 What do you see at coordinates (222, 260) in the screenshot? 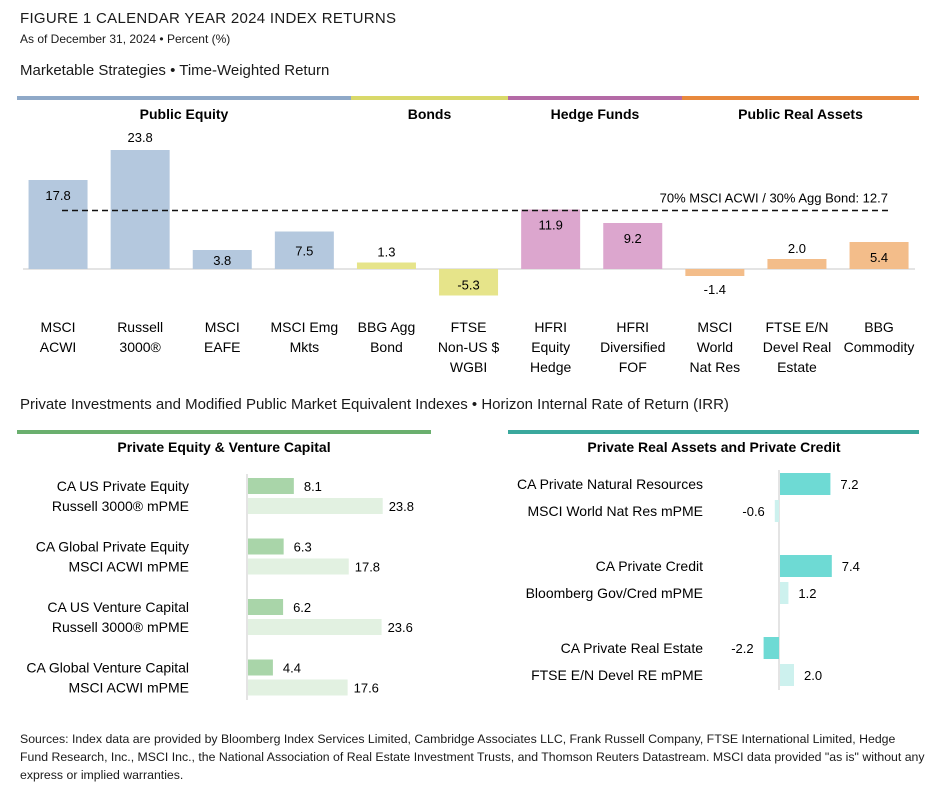
I see `bar-value-label: 3.8` at bounding box center [222, 260].